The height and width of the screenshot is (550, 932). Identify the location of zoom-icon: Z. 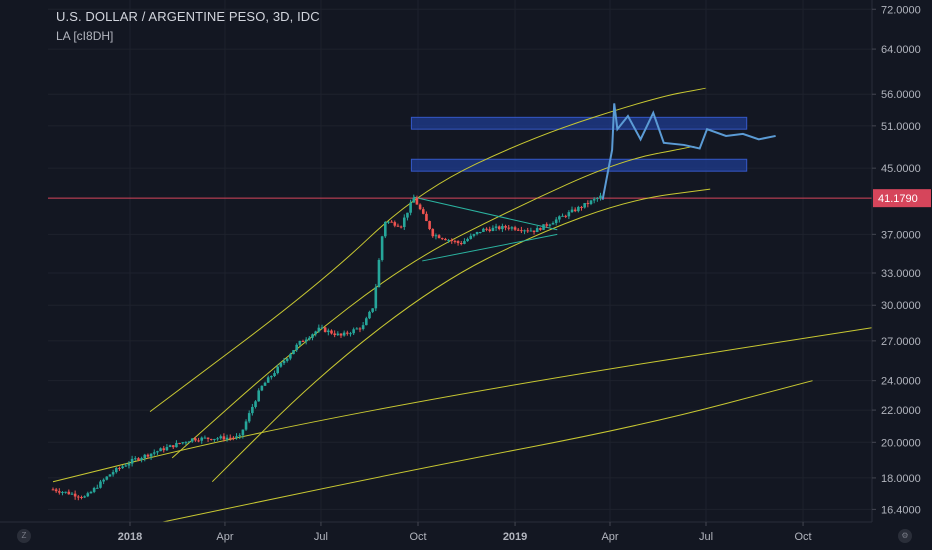
(24, 536).